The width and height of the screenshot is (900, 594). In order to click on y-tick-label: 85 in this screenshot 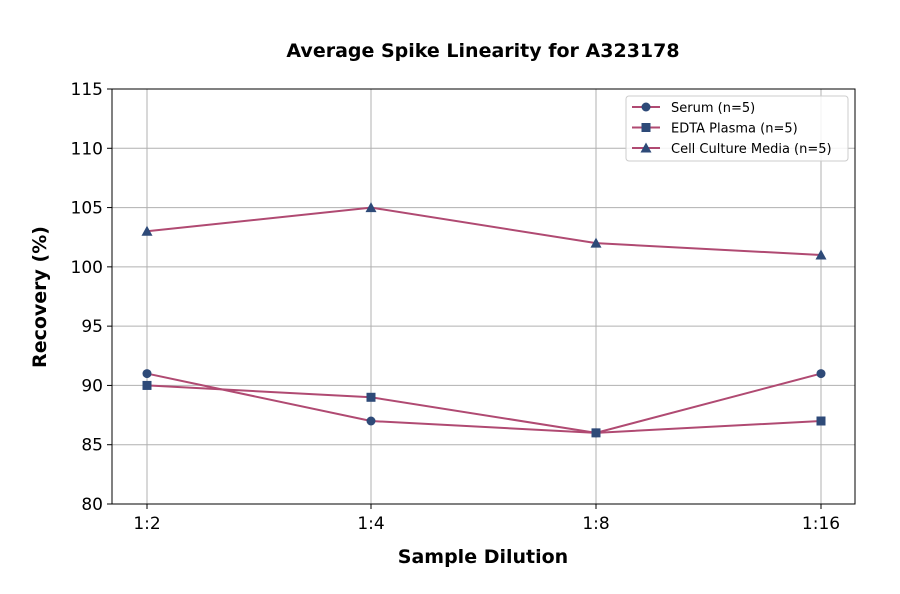, I will do `click(92, 446)`.